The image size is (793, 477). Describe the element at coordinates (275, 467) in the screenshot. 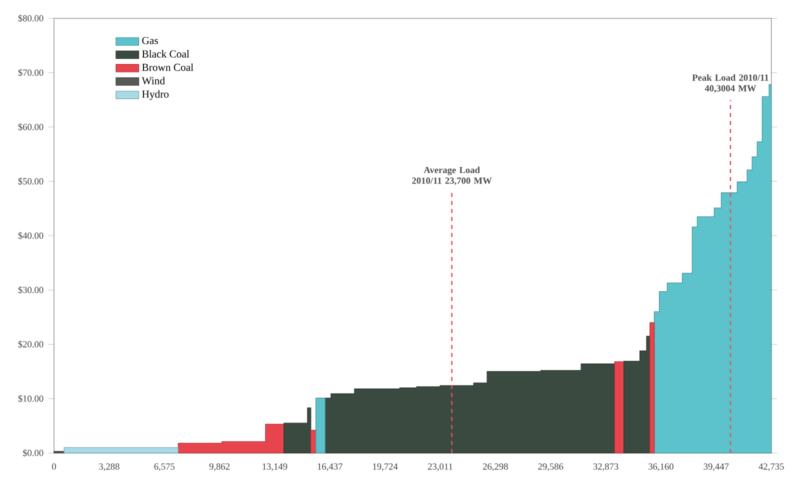

I see `x-tick-label: 13,149` at that location.